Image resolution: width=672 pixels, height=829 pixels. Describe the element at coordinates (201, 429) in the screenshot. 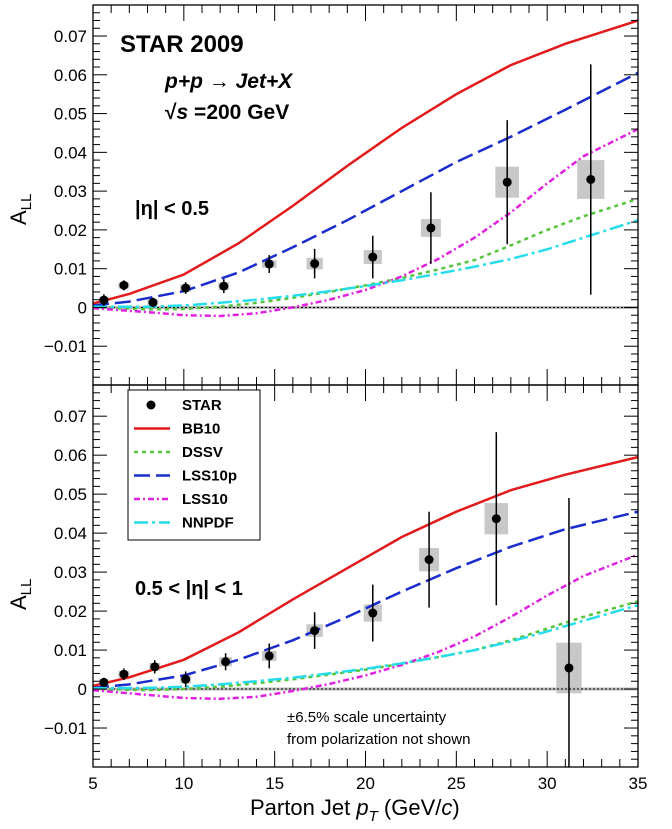

I see `legend-label-bb10: BB10` at that location.